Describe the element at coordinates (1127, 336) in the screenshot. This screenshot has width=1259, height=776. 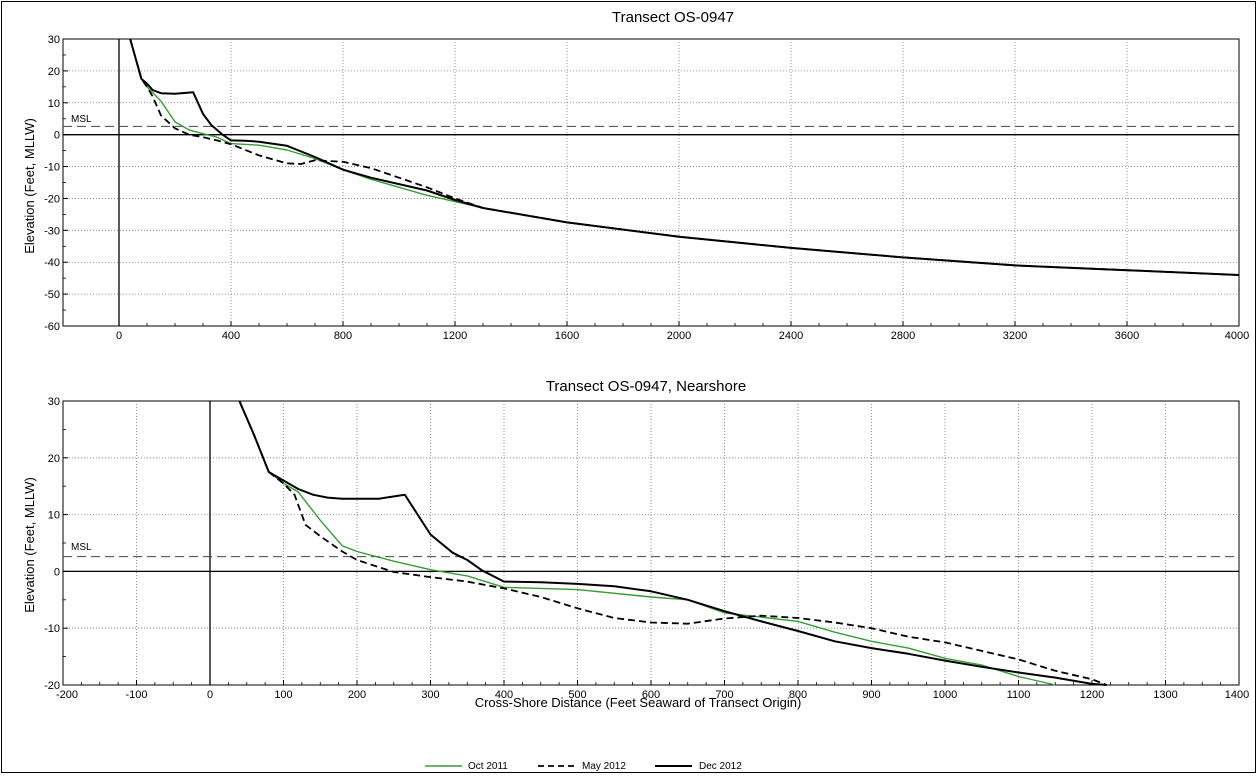
I see `x-tick-label: 3600` at that location.